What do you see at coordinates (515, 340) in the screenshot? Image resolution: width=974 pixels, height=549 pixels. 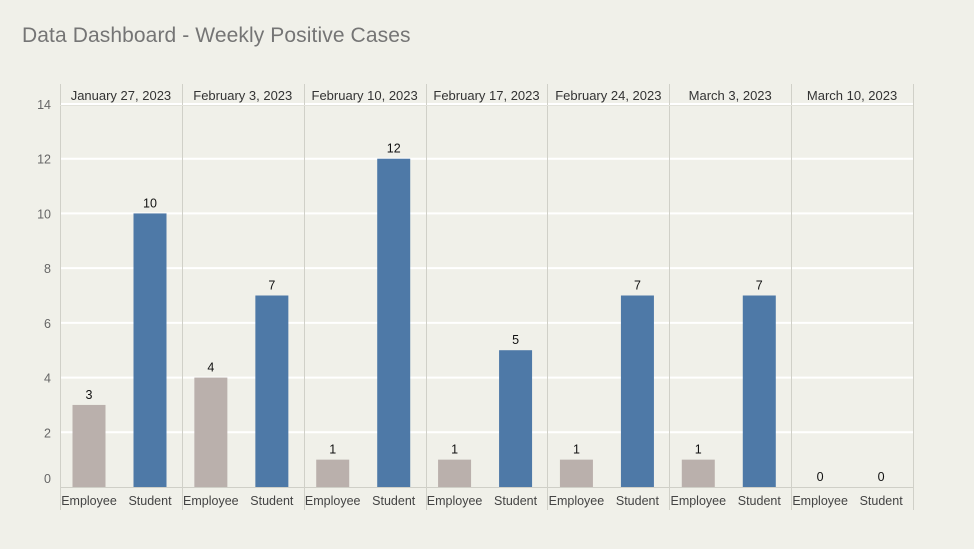 I see `bar-value-label: 5` at bounding box center [515, 340].